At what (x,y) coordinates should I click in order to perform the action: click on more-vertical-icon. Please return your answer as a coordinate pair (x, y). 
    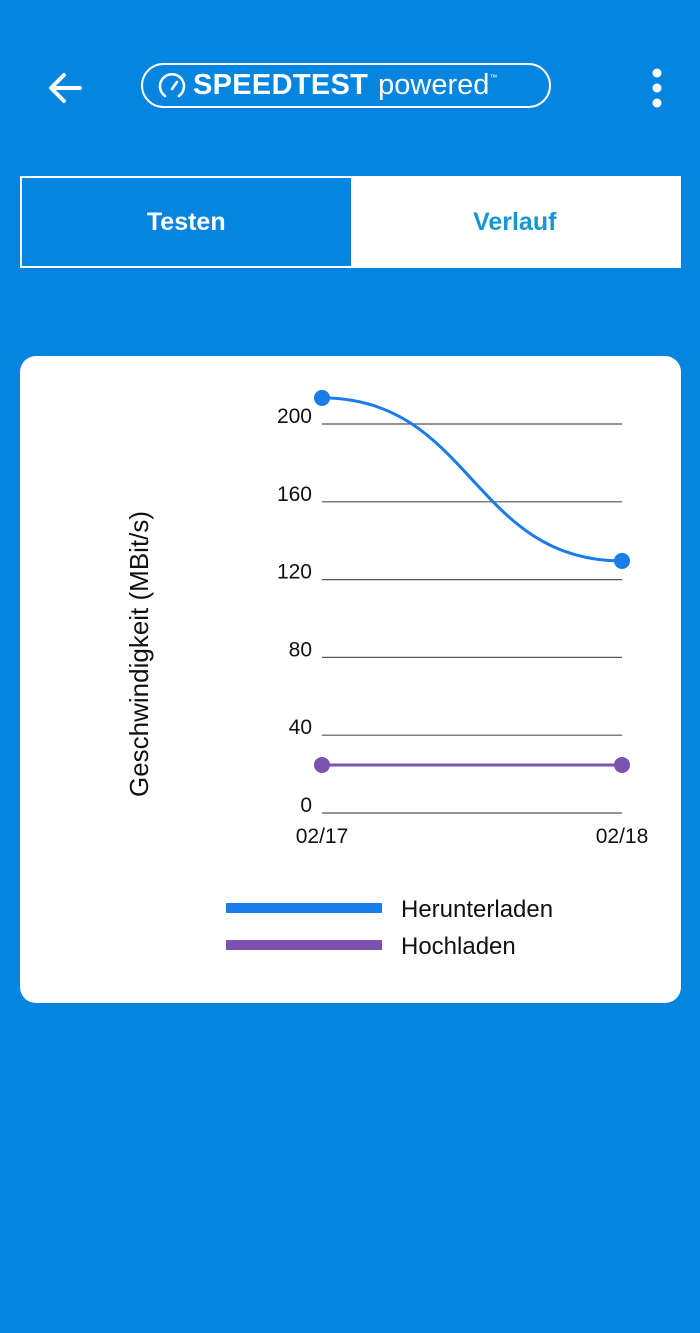
    Looking at the image, I should click on (657, 88).